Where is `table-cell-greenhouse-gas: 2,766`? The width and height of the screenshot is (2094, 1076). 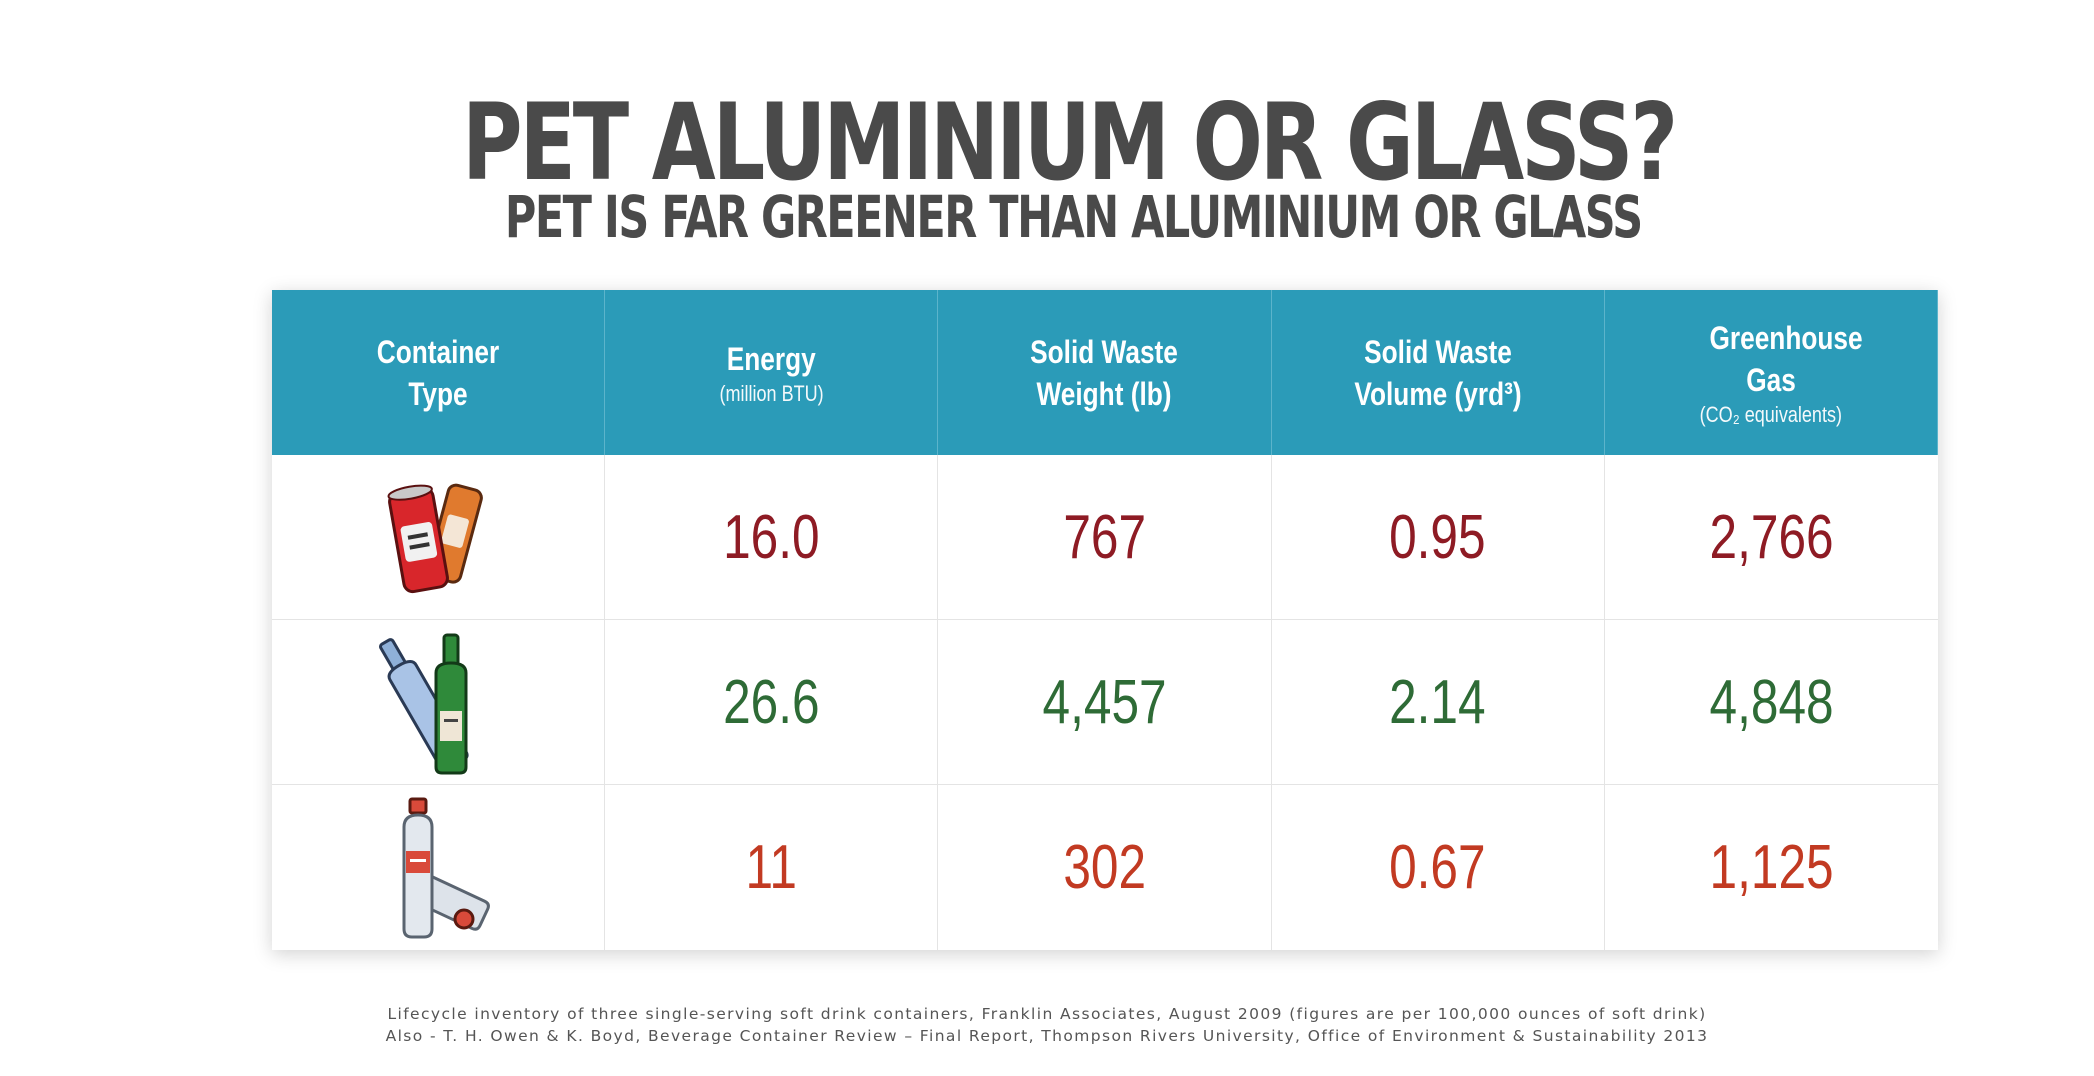
table-cell-greenhouse-gas: 2,766 is located at coordinates (1771, 537).